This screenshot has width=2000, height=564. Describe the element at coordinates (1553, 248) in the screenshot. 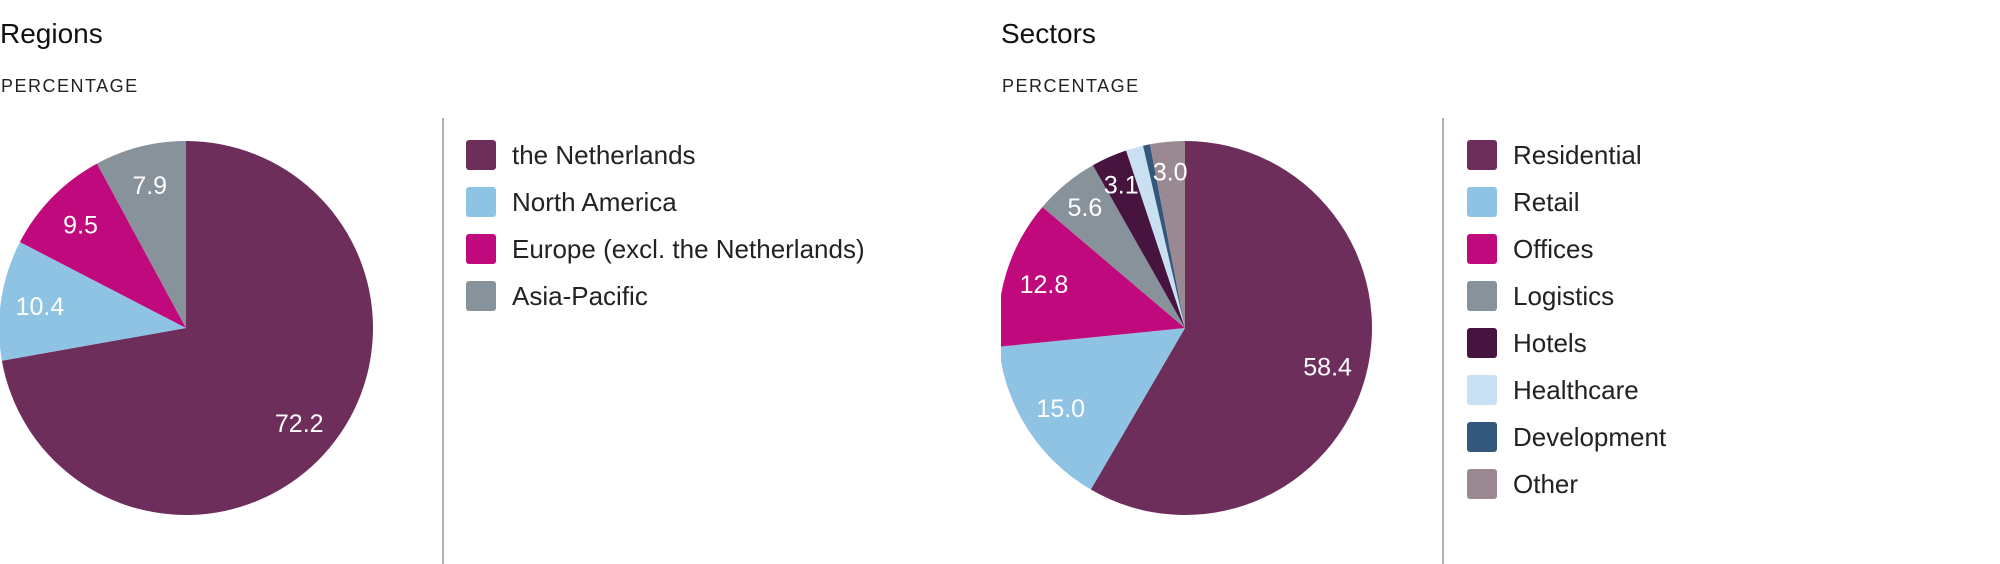

I see `legend-label: Offices` at that location.